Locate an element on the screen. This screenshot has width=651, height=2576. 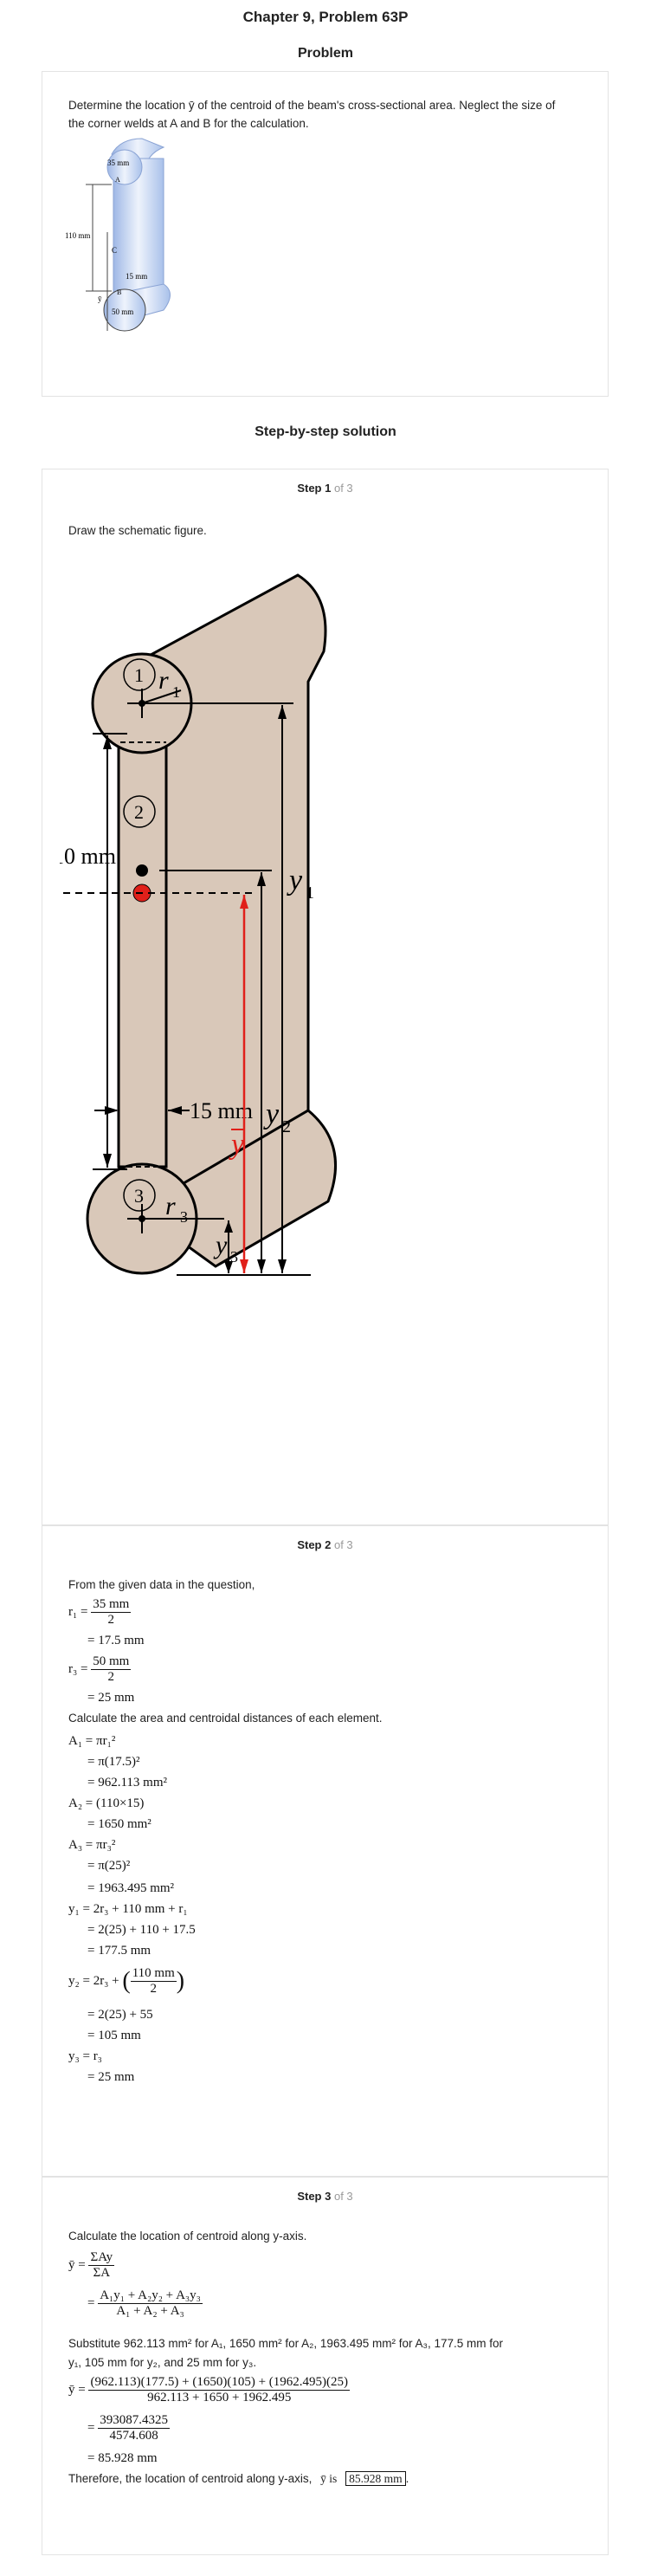
eq-a1-2: = π(17.5)² is located at coordinates (114, 1762).